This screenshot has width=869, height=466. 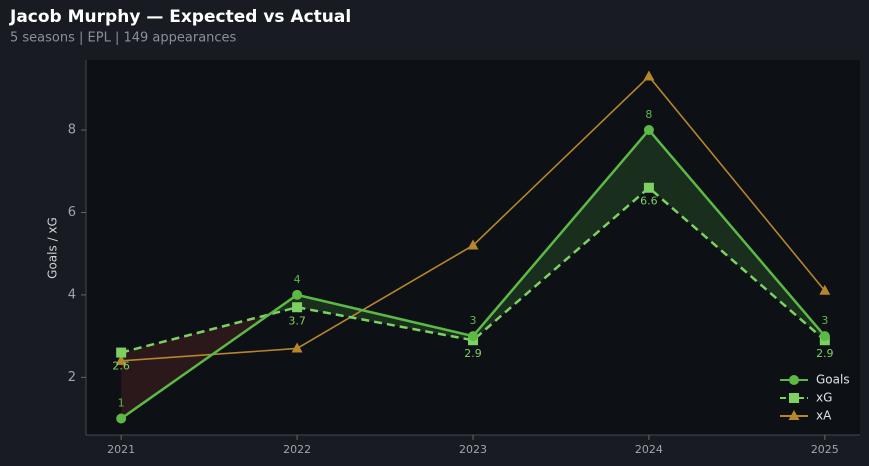 What do you see at coordinates (123, 38) in the screenshot?
I see `chart-subtitle: 5 seasons | EPL | 149 appearances` at bounding box center [123, 38].